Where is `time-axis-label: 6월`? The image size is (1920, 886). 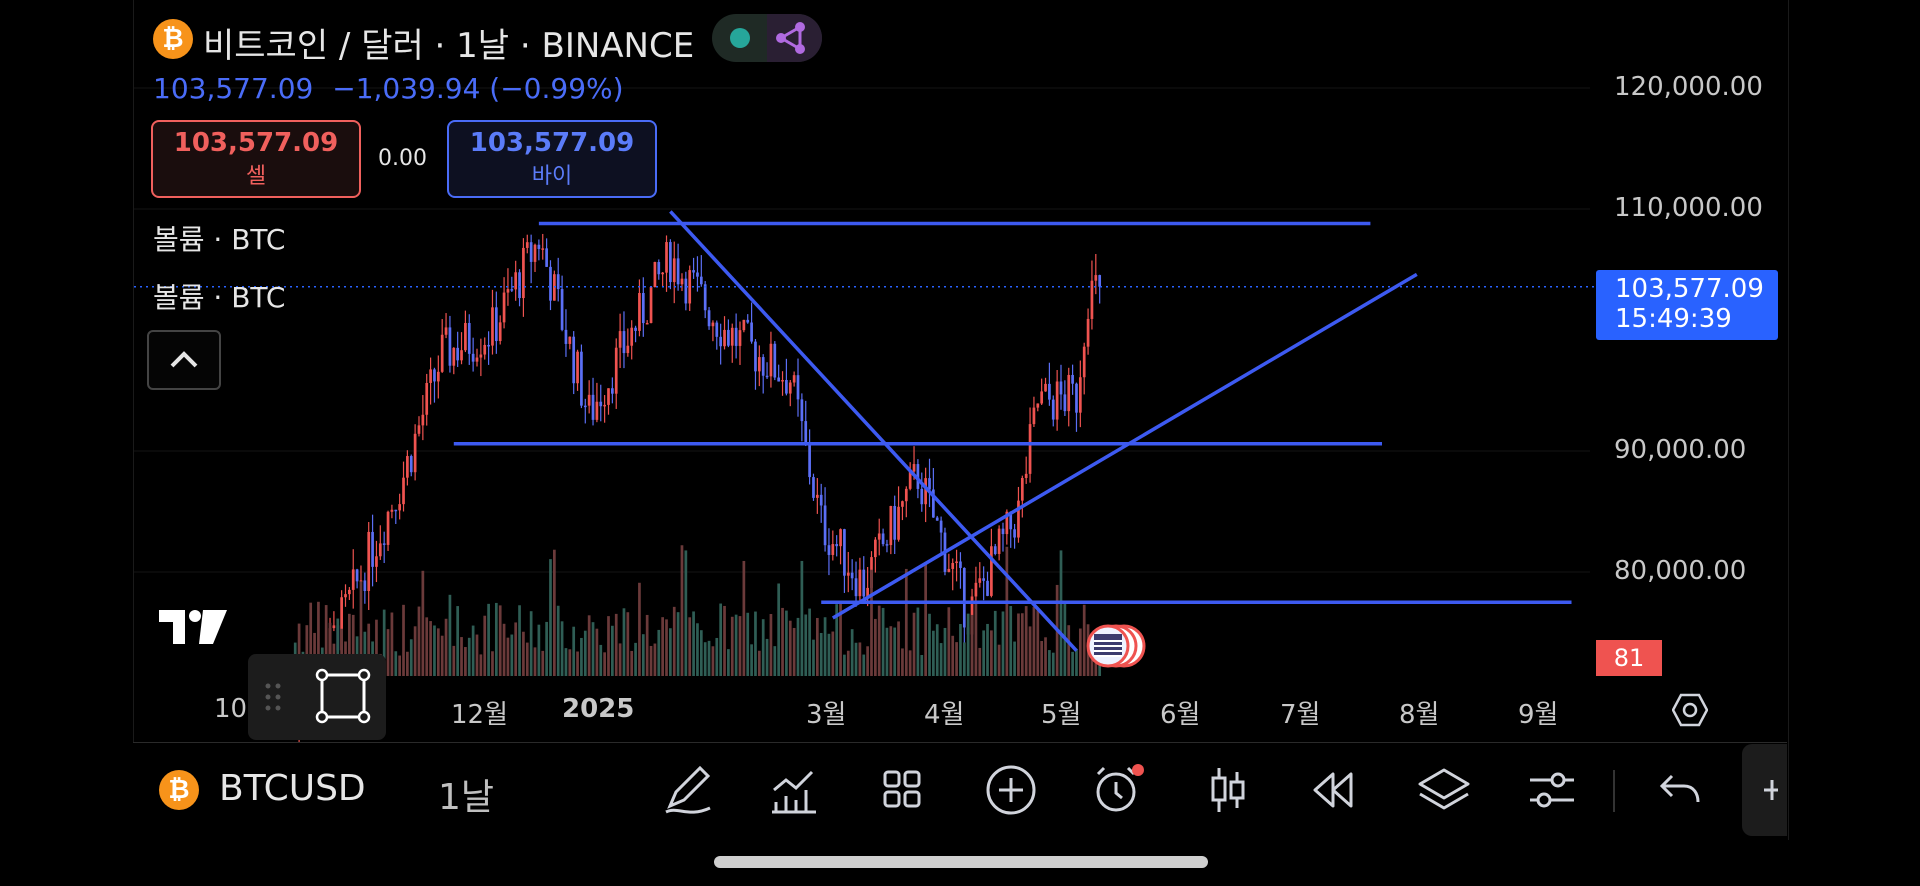 time-axis-label: 6월 is located at coordinates (1180, 715).